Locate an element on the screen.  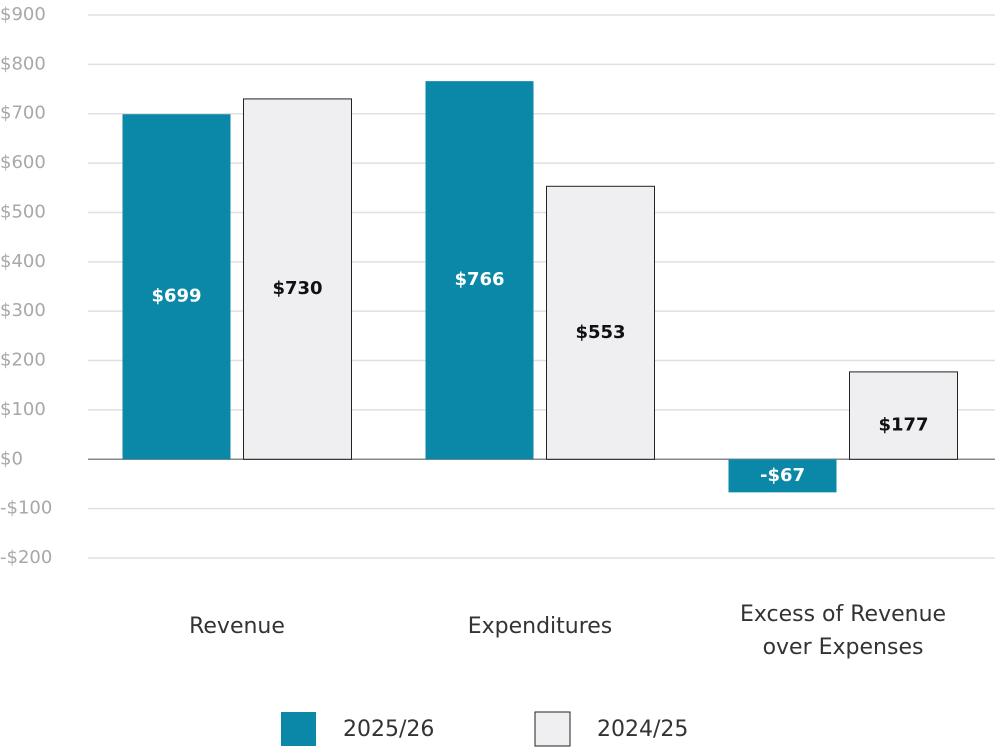
y-tick-label: $500 is located at coordinates (23, 211).